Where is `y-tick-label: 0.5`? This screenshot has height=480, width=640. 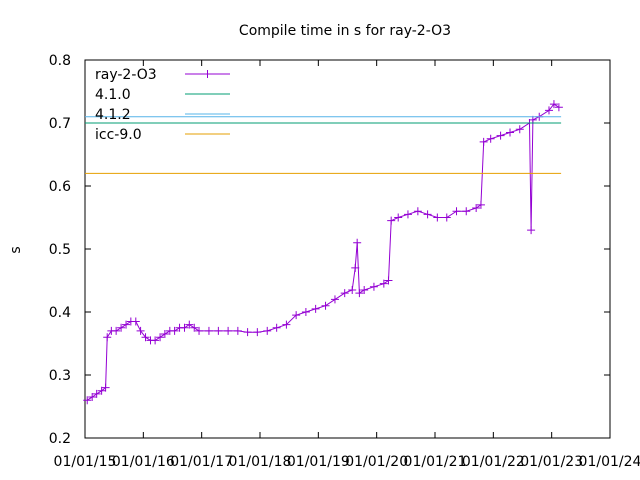
y-tick-label: 0.5 is located at coordinates (60, 250).